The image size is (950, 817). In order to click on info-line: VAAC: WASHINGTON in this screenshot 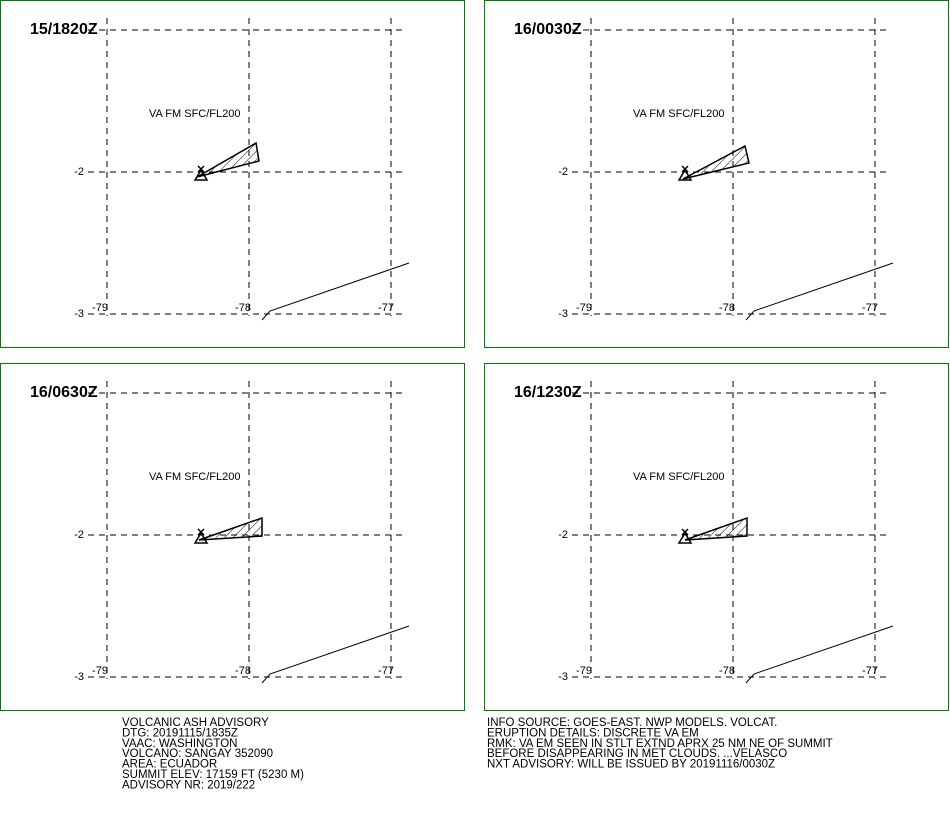, I will do `click(179, 744)`.